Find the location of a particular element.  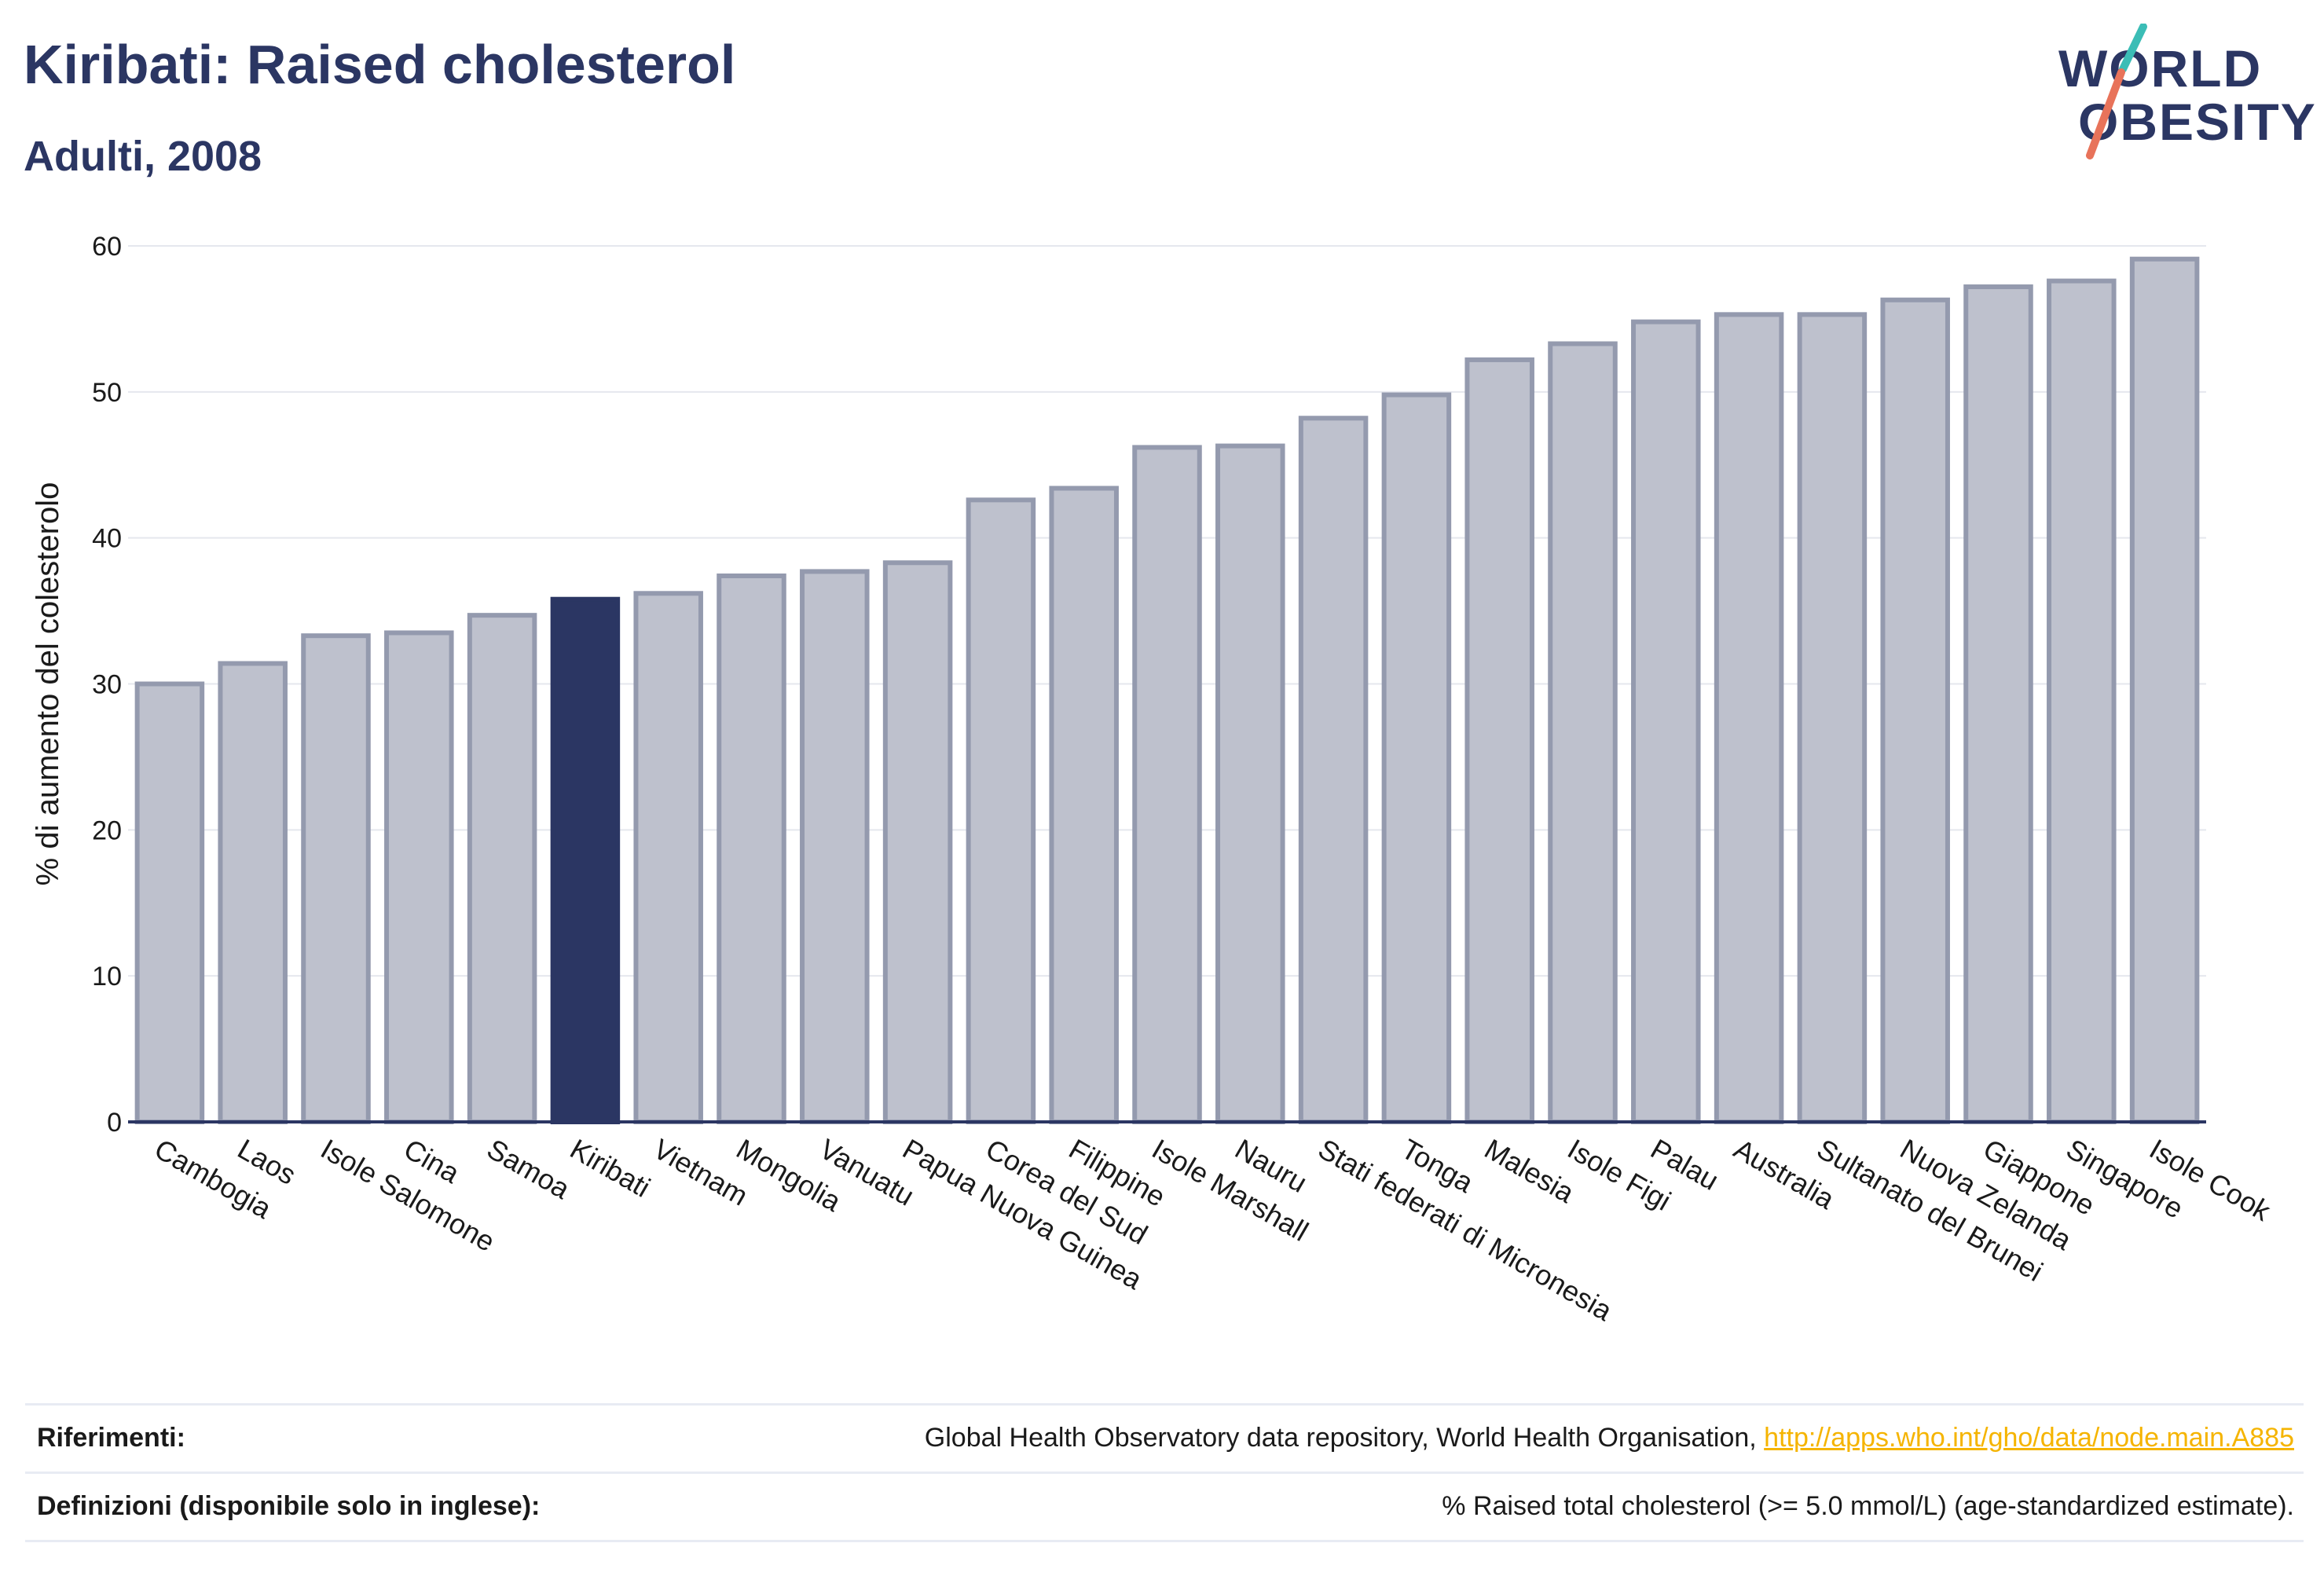

bar-cambogia is located at coordinates (169, 902).